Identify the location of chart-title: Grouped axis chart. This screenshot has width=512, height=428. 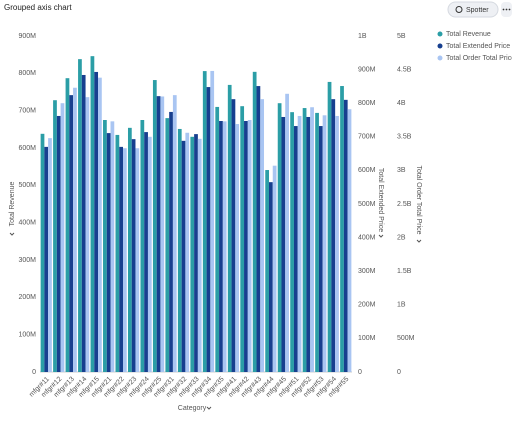
(38, 7).